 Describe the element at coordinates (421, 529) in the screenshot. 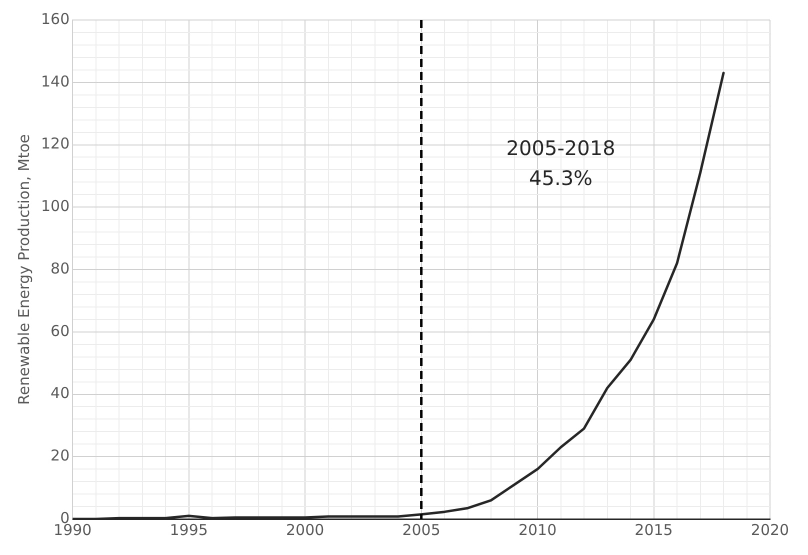

I see `x-tick-label: 2005` at that location.